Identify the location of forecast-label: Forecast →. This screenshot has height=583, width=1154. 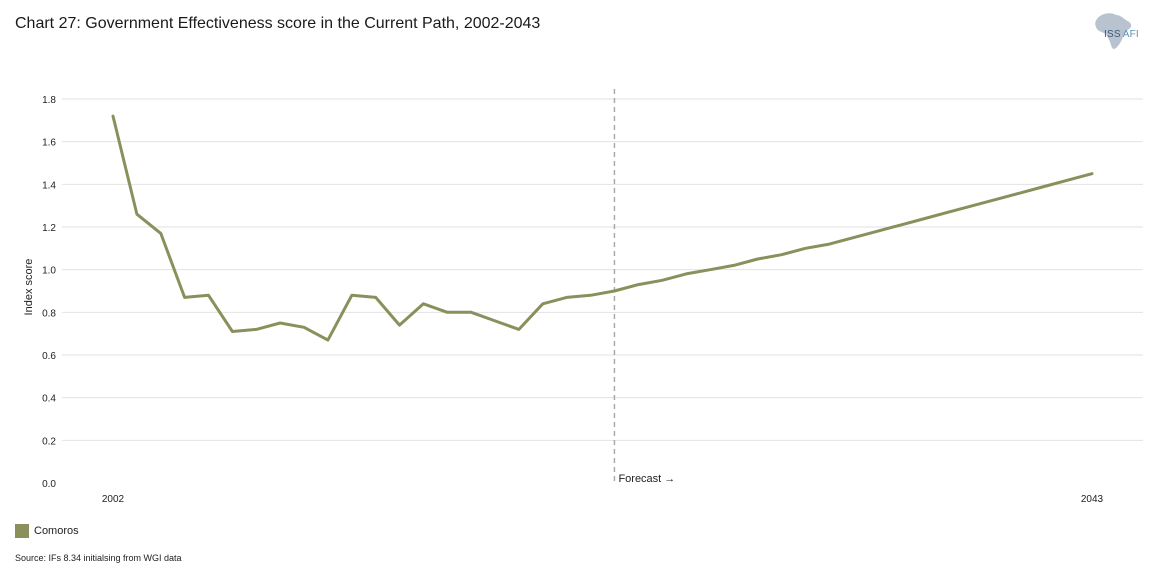
(646, 479).